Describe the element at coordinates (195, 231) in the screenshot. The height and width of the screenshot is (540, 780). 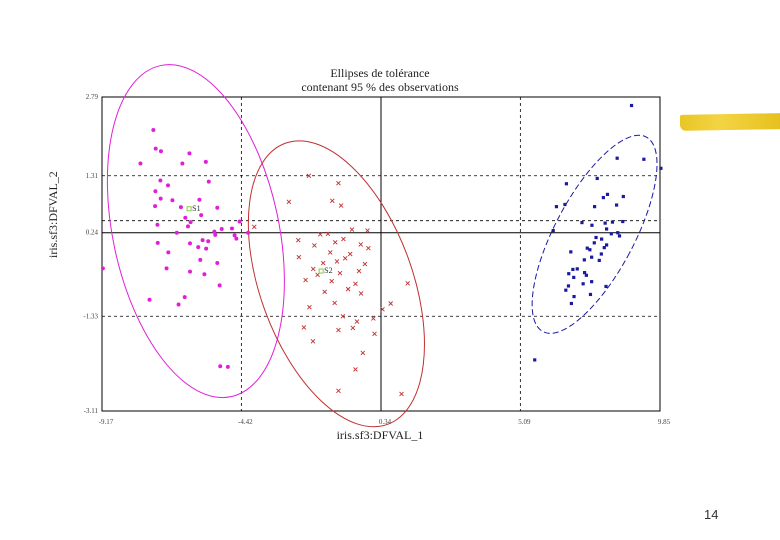
I see `tolerance-ellipse-s1` at that location.